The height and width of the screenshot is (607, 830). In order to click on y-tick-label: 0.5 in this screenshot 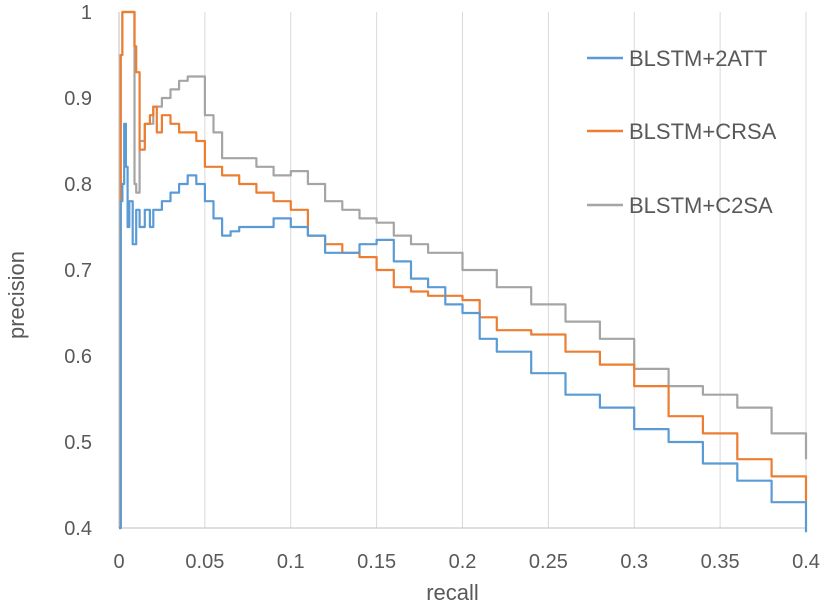, I will do `click(78, 443)`.